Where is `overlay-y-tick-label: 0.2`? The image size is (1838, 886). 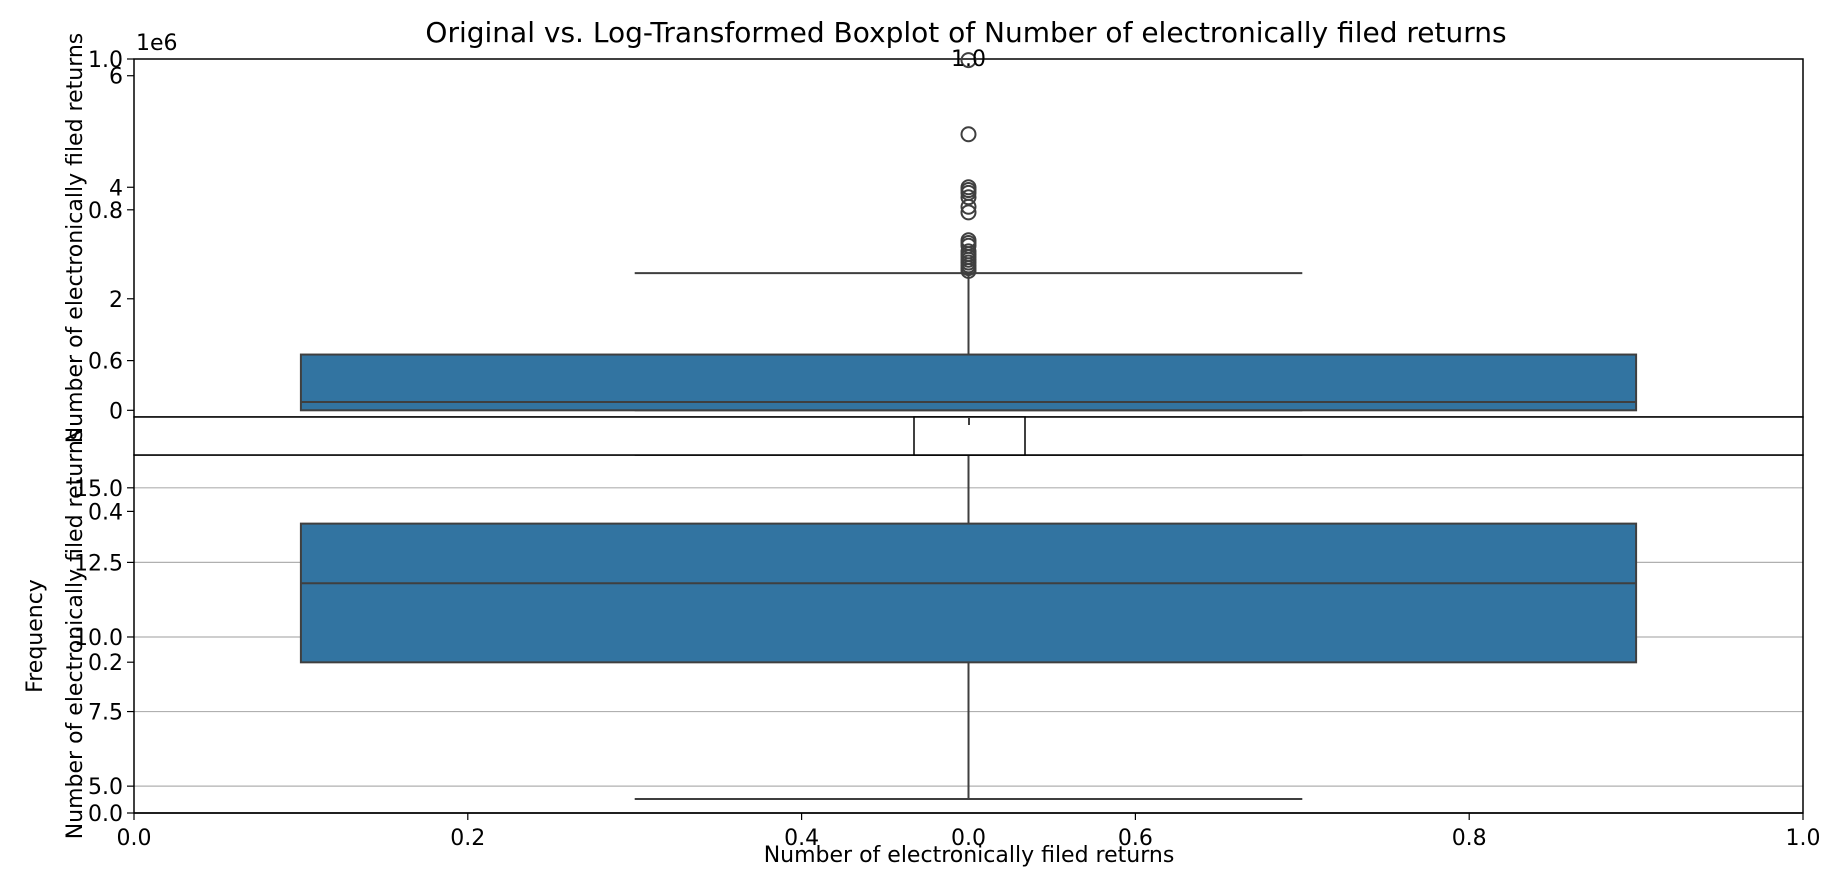
overlay-y-tick-label: 0.2 is located at coordinates (105, 663).